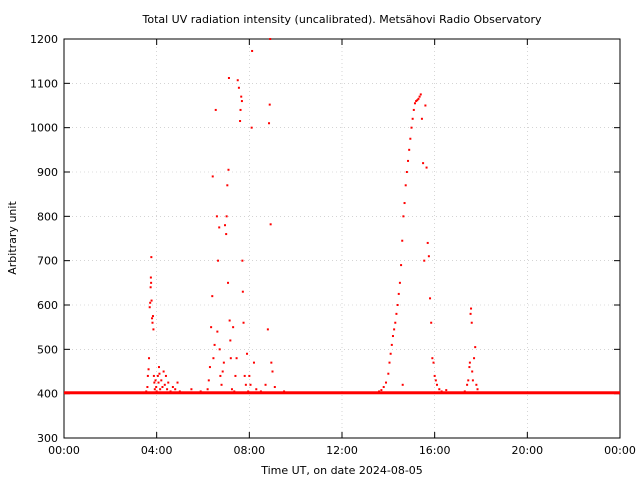 This screenshot has height=480, width=640. I want to click on y-tick-label: 300, so click(47, 438).